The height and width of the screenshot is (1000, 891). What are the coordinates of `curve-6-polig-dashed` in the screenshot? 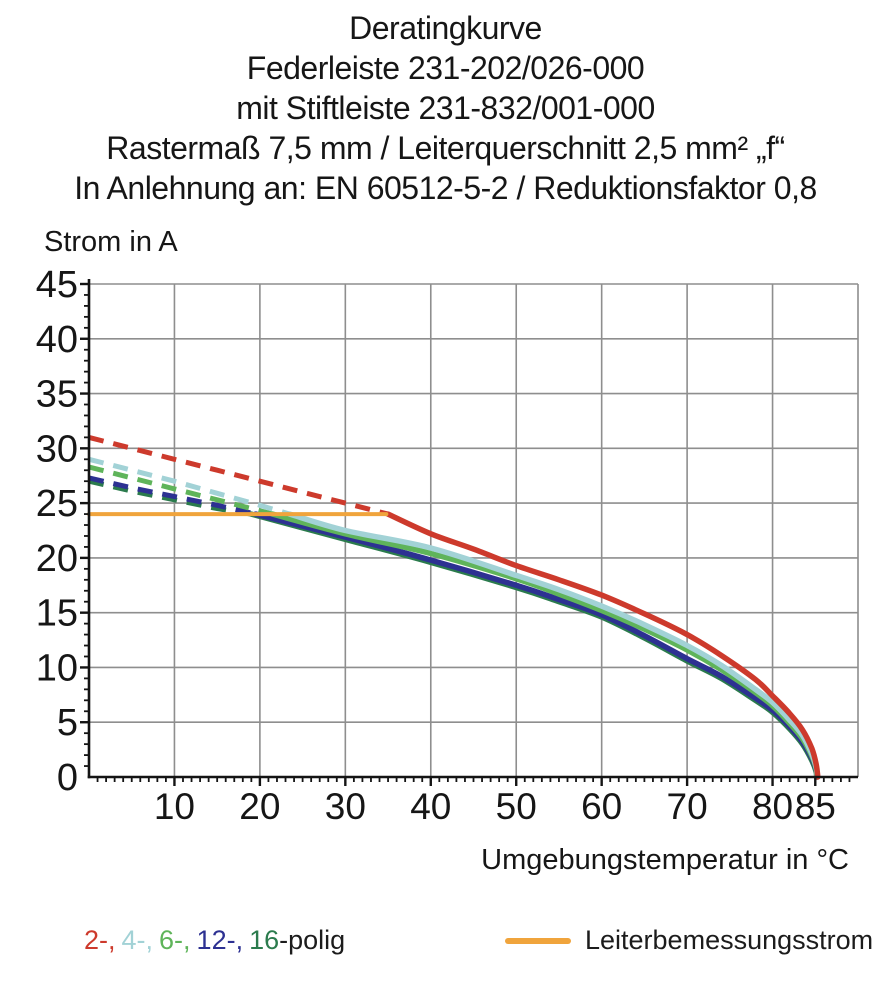 It's located at (181, 490).